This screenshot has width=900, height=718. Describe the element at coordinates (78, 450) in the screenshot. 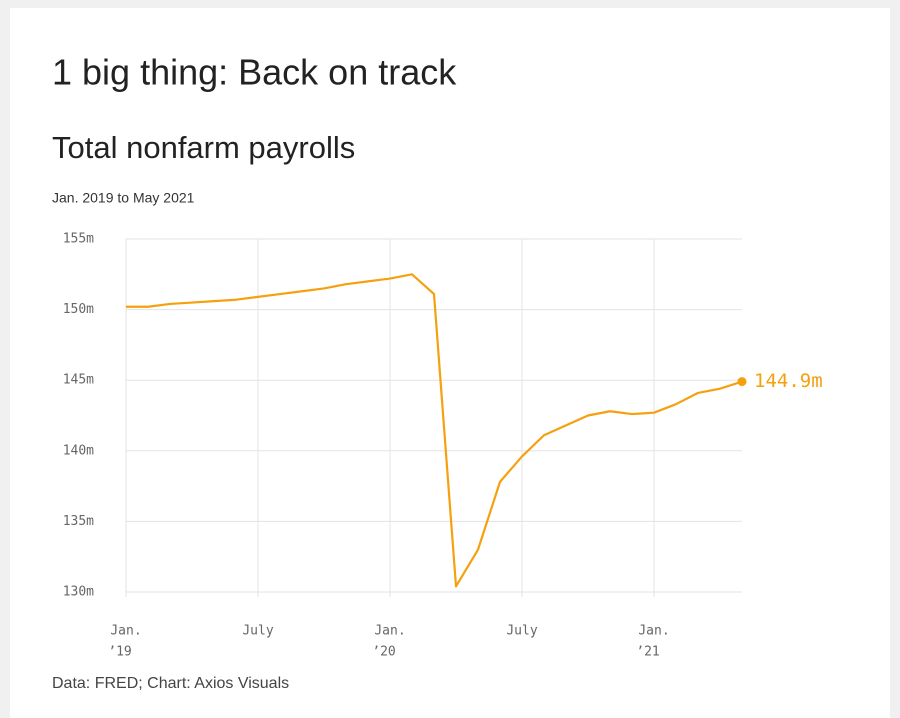

I see `y-tick-label: 140m` at that location.